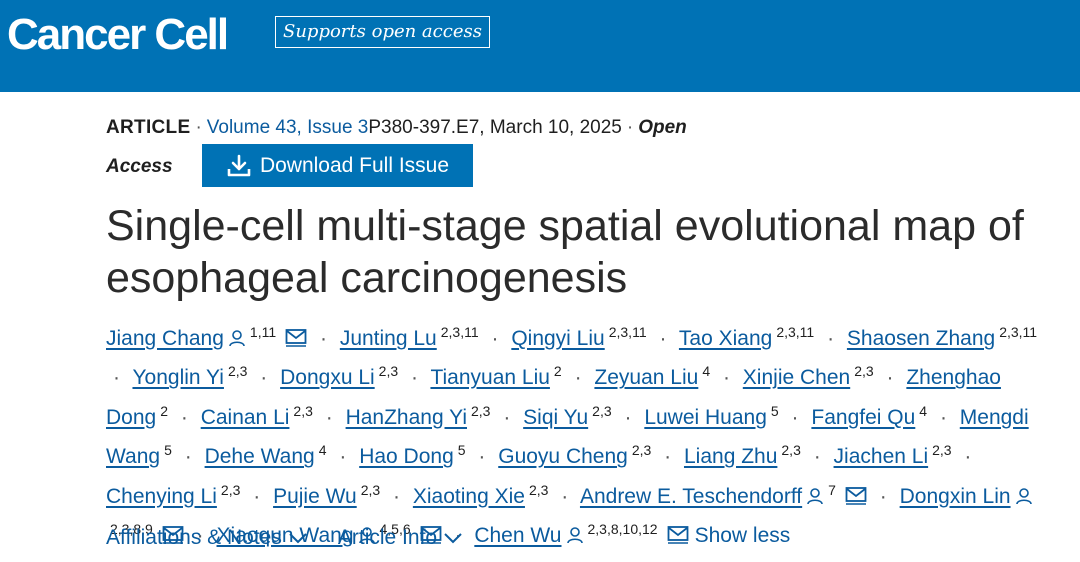 The width and height of the screenshot is (1080, 562). I want to click on author-name-link: Dongxu Li, so click(327, 378).